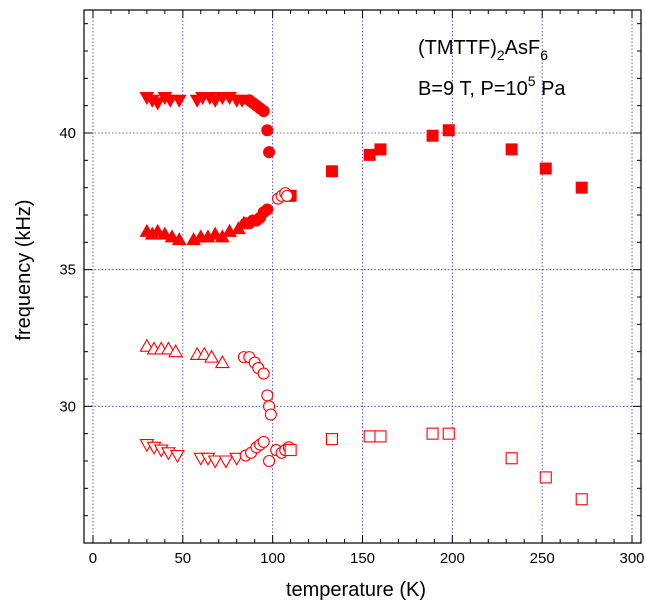 This screenshot has height=606, width=645. Describe the element at coordinates (457, 48) in the screenshot. I see `compound-prefix: (TMTTF)` at that location.